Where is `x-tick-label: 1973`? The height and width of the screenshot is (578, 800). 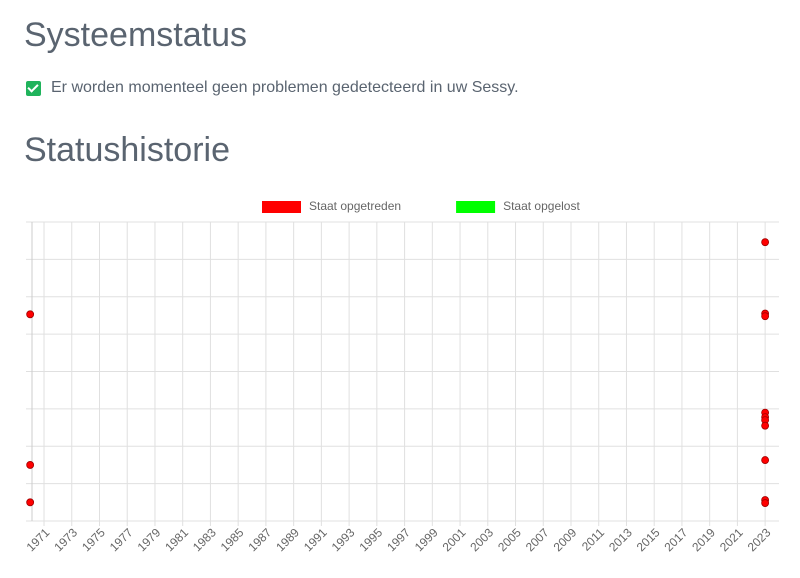 x-tick-label: 1973 is located at coordinates (65, 539).